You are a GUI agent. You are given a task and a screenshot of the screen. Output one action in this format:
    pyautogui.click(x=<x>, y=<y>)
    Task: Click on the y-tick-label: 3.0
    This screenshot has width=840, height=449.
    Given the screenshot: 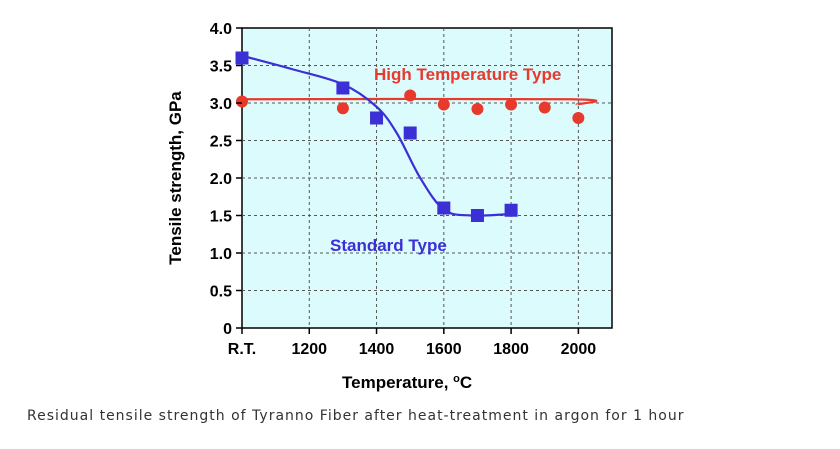 What is the action you would take?
    pyautogui.click(x=221, y=104)
    